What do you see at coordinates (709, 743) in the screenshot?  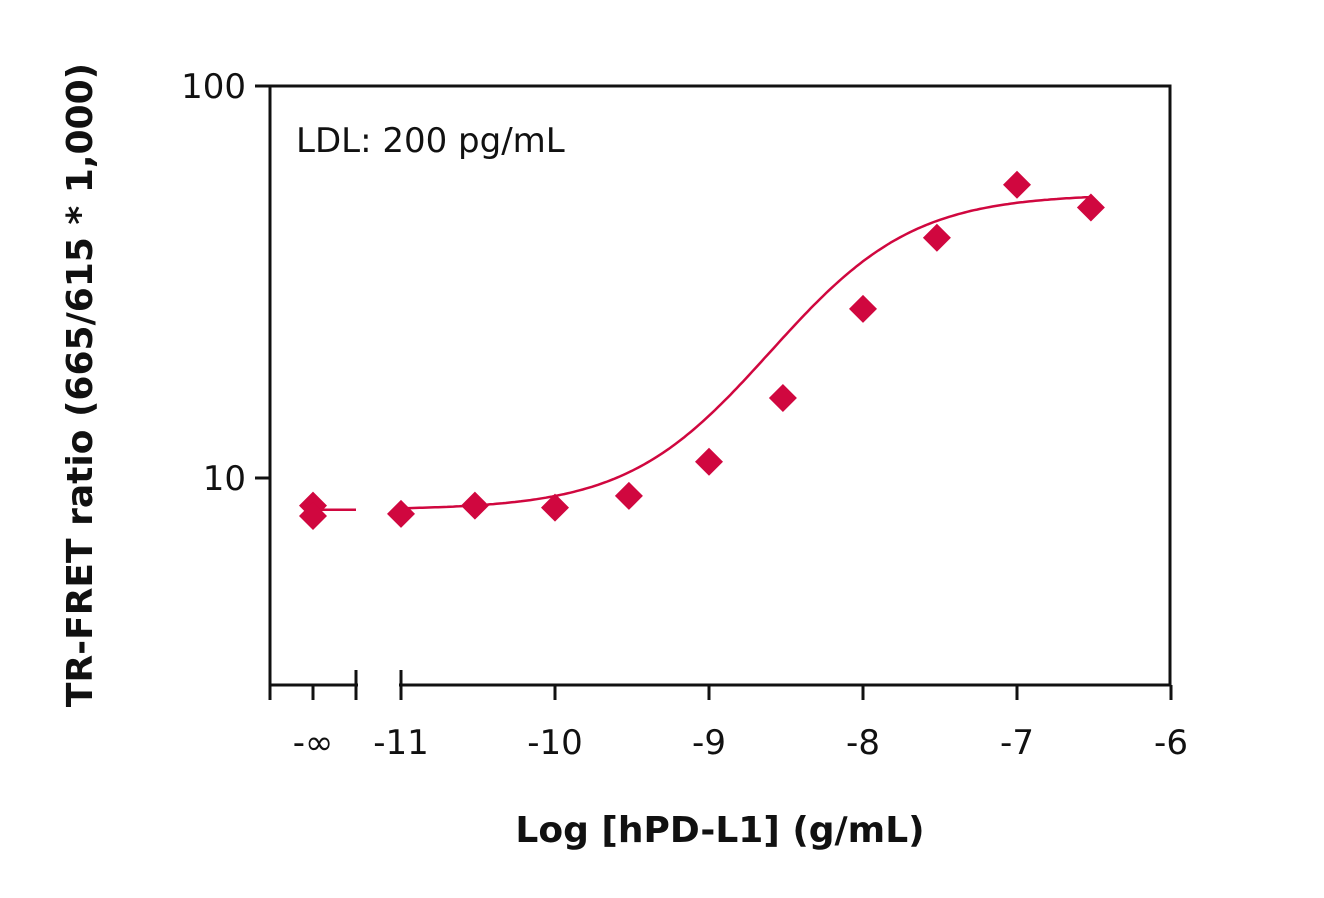 I see `x-tick-label: -9` at bounding box center [709, 743].